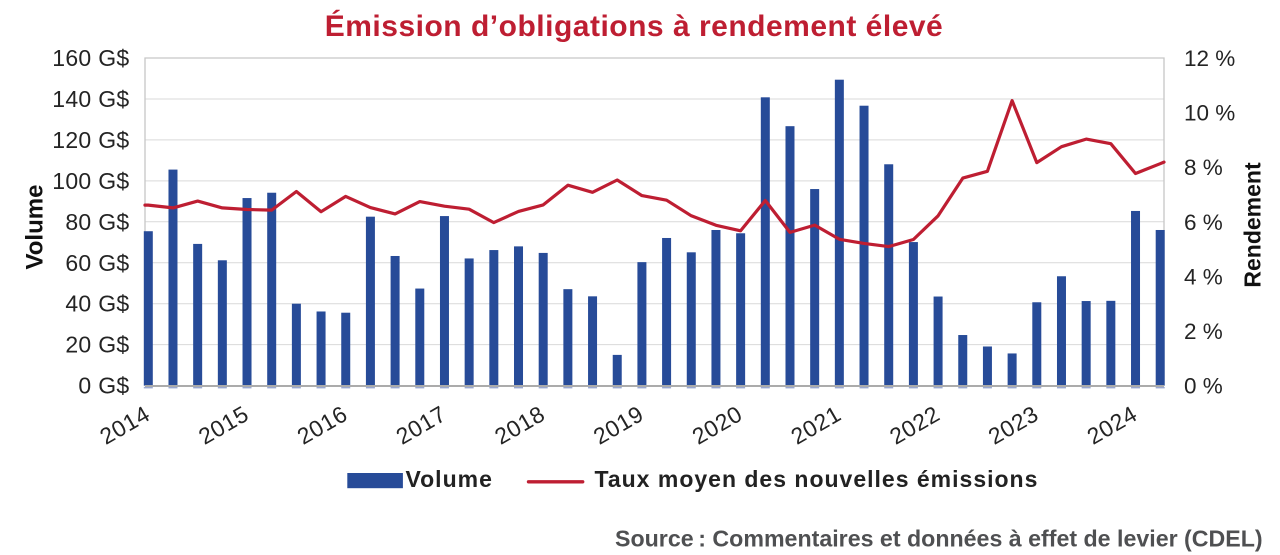  Describe the element at coordinates (97, 263) in the screenshot. I see `svg-text: 60 G$` at that location.